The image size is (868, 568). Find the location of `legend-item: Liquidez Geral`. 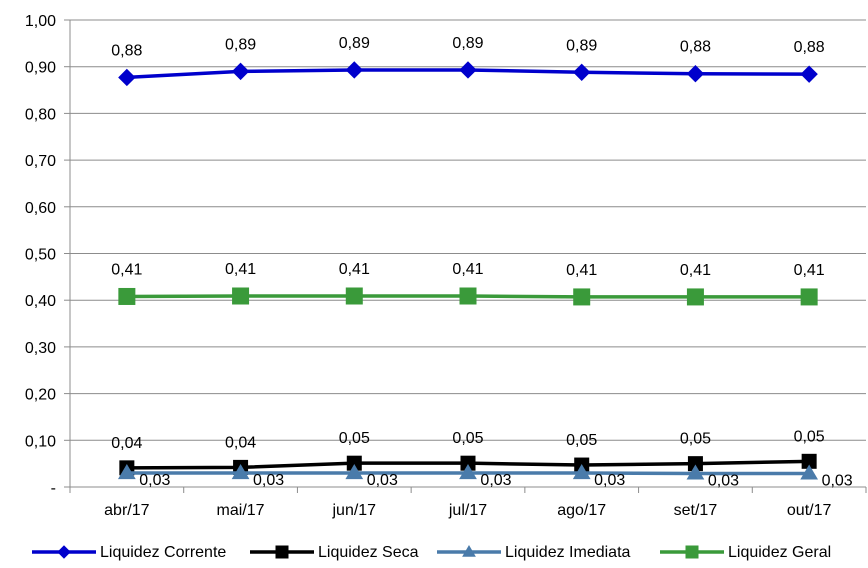

legend-item: Liquidez Geral is located at coordinates (745, 552).